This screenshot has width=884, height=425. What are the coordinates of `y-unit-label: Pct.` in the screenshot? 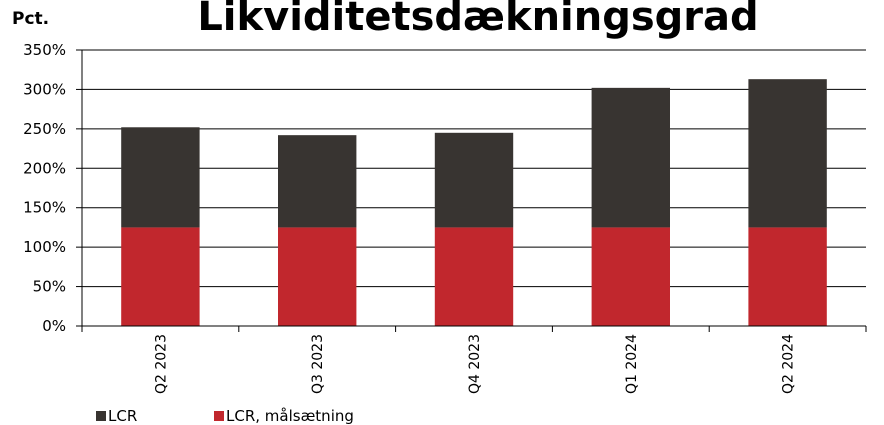 It's located at (30, 19).